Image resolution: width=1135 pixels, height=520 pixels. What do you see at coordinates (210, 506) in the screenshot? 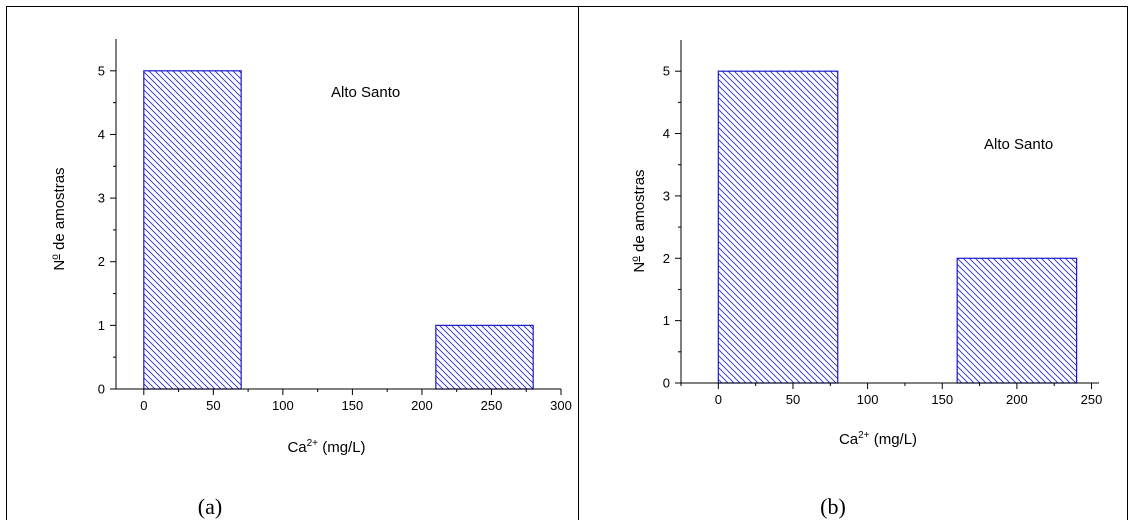
I see `caption-a: (a)` at bounding box center [210, 506].